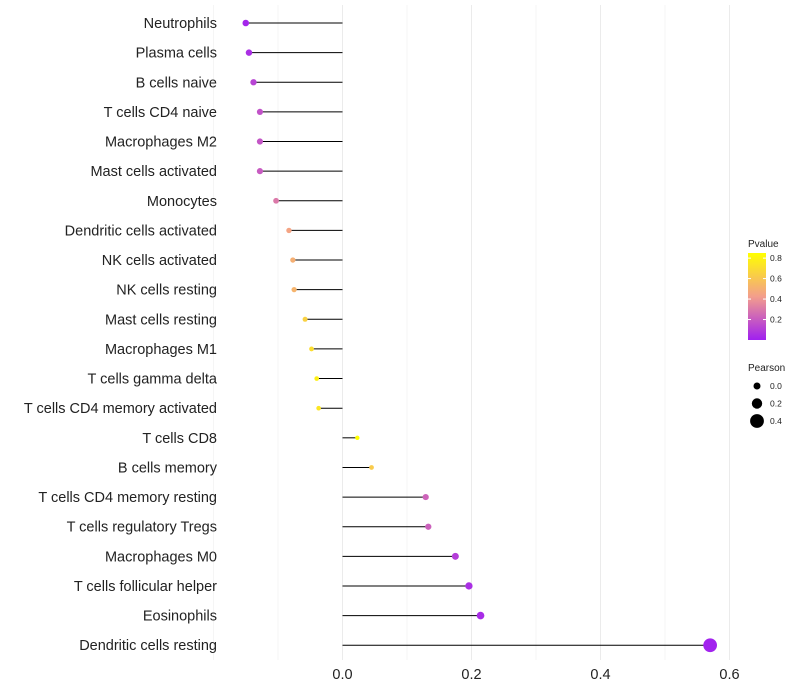 This screenshot has width=800, height=700. What do you see at coordinates (729, 675) in the screenshot?
I see `x-tick-label: 0.6` at bounding box center [729, 675].